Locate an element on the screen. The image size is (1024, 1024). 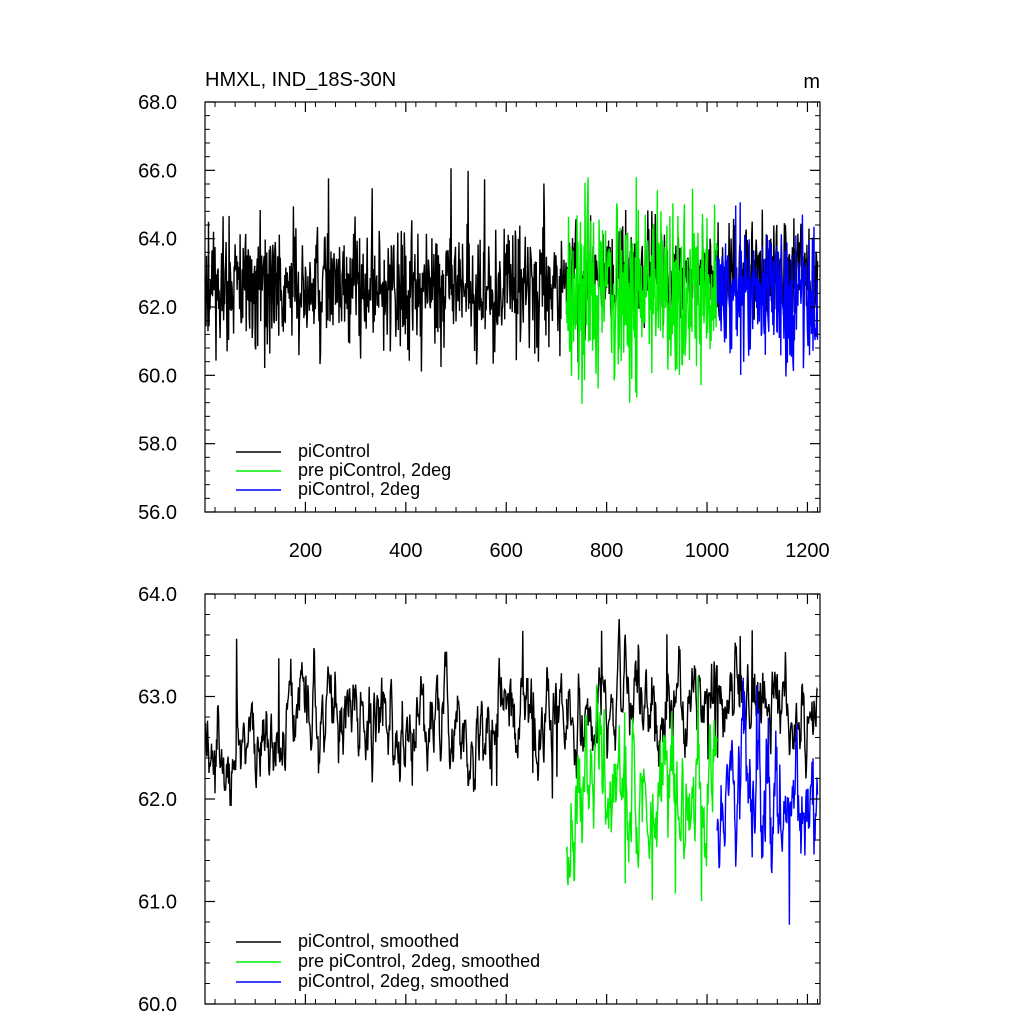
x-tick-label-0-2: 600 is located at coordinates (506, 551).